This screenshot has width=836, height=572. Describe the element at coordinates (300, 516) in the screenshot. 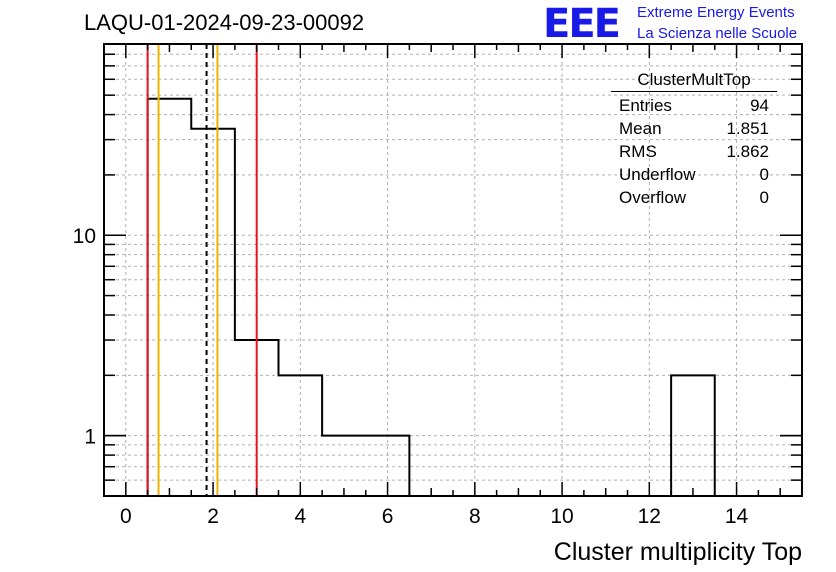

I see `x-tick-label: 4` at that location.